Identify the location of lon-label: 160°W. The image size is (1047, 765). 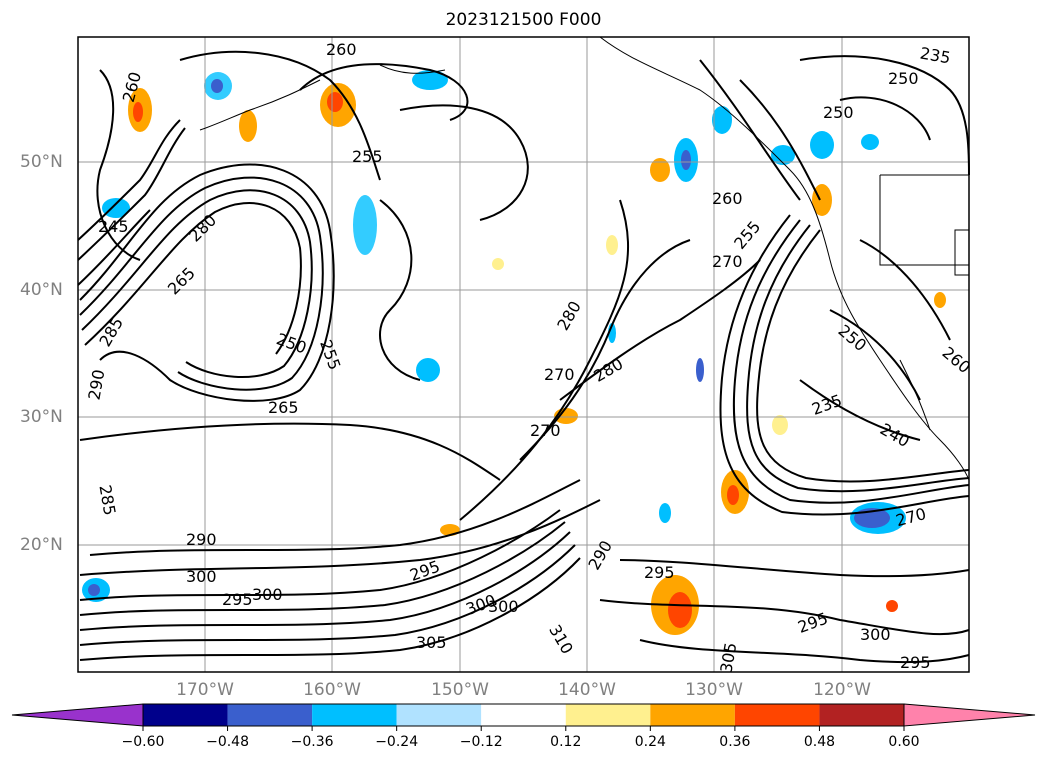
(332, 690).